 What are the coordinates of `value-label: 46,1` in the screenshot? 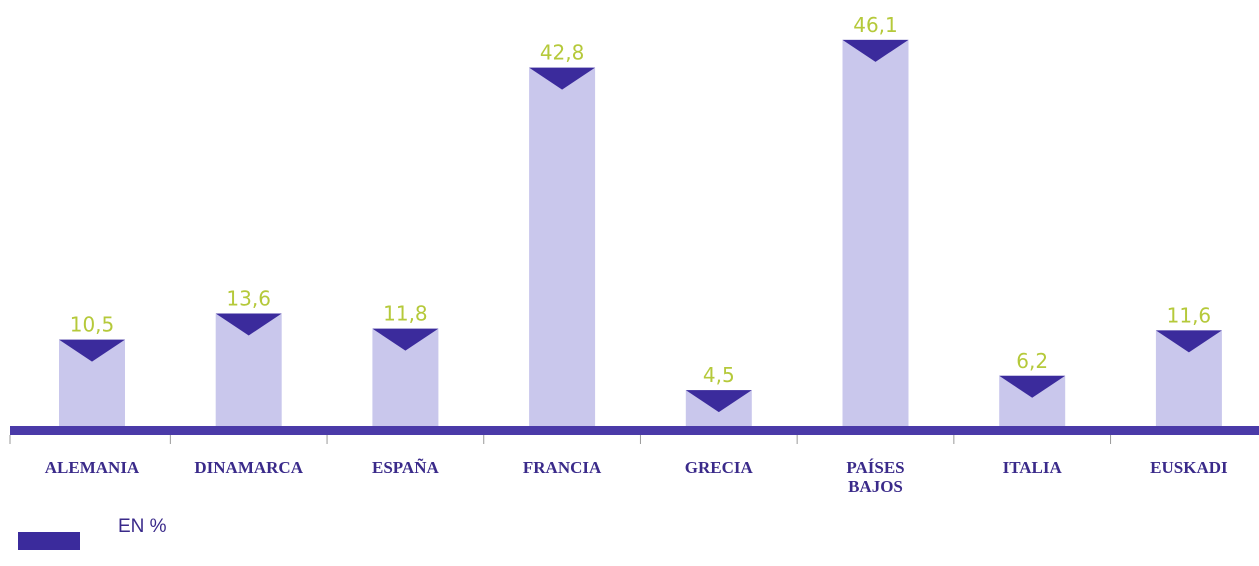 It's located at (875, 25).